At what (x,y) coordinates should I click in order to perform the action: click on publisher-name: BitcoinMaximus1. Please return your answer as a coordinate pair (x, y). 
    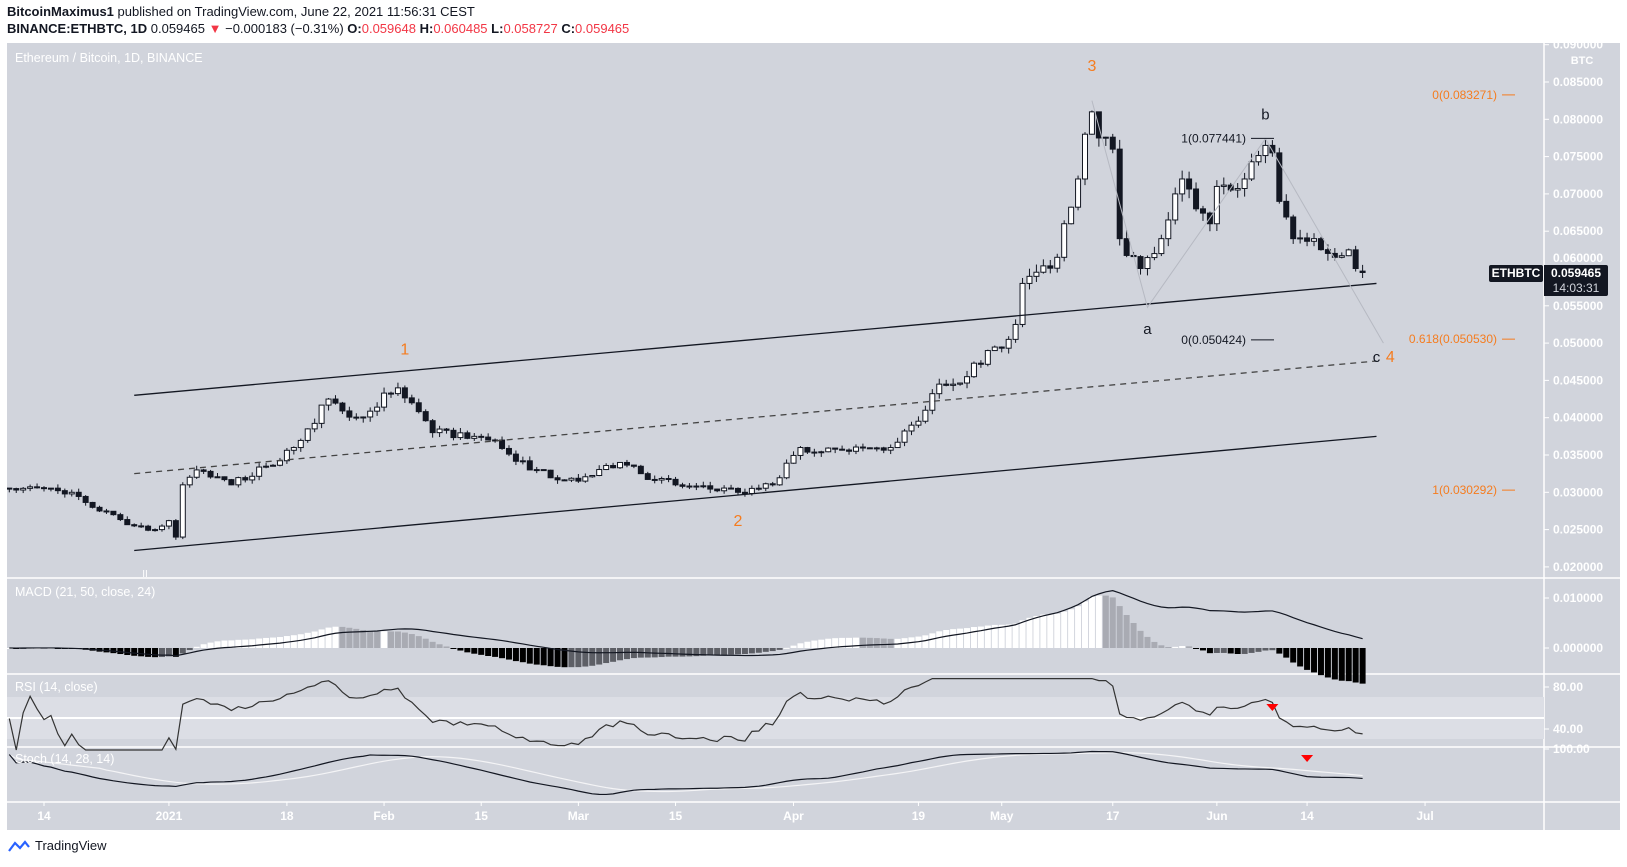
    Looking at the image, I should click on (60, 11).